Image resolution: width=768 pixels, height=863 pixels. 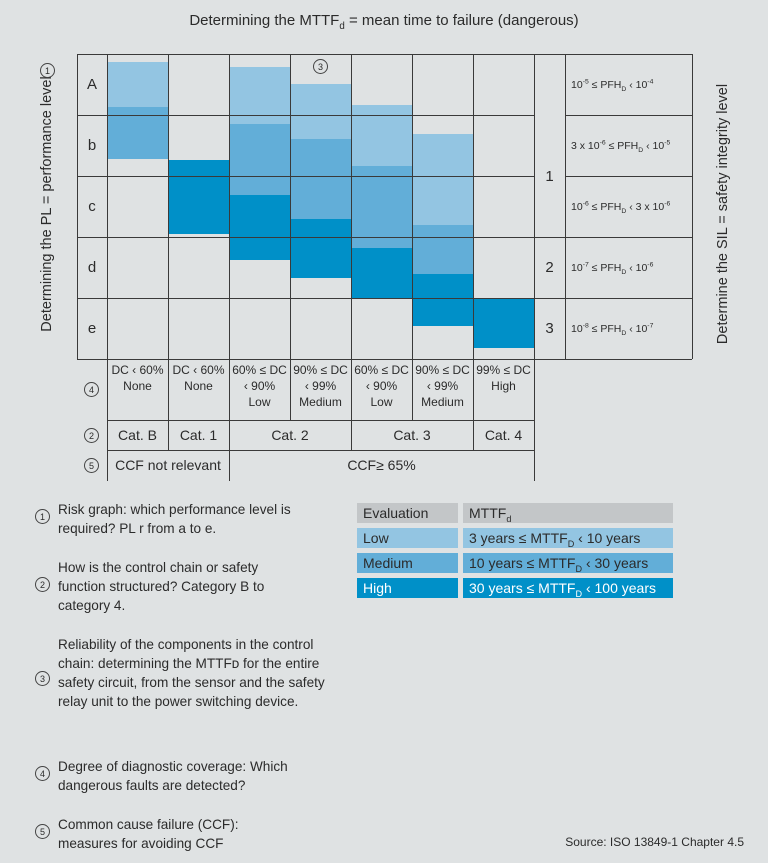 I want to click on pl-label-a: A, so click(x=91, y=84).